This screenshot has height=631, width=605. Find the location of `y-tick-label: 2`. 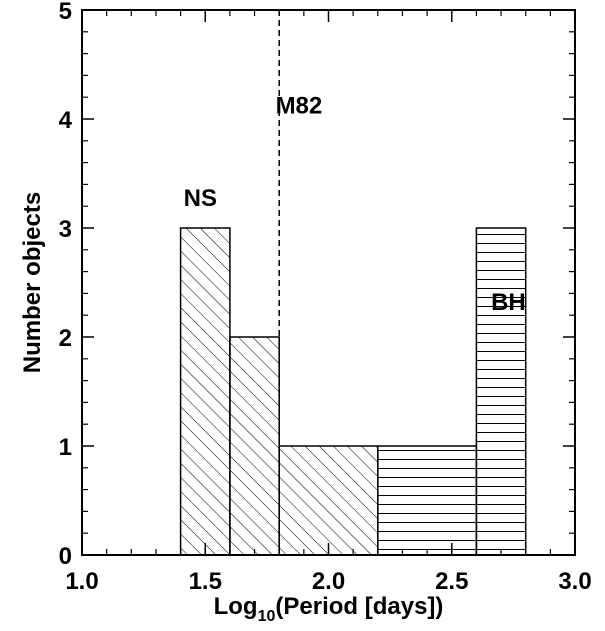

y-tick-label: 2 is located at coordinates (65, 338).